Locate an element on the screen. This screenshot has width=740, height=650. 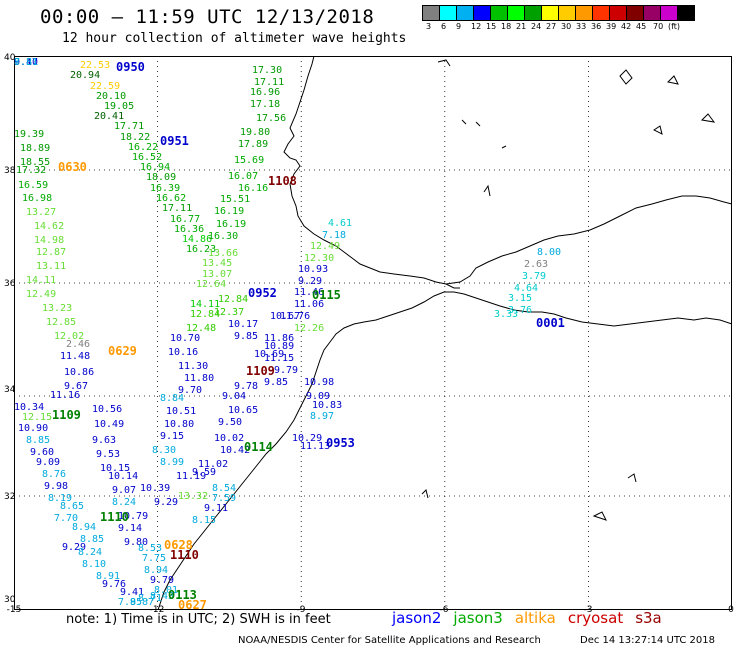
wave-height-value: 2.63 is located at coordinates (536, 264).